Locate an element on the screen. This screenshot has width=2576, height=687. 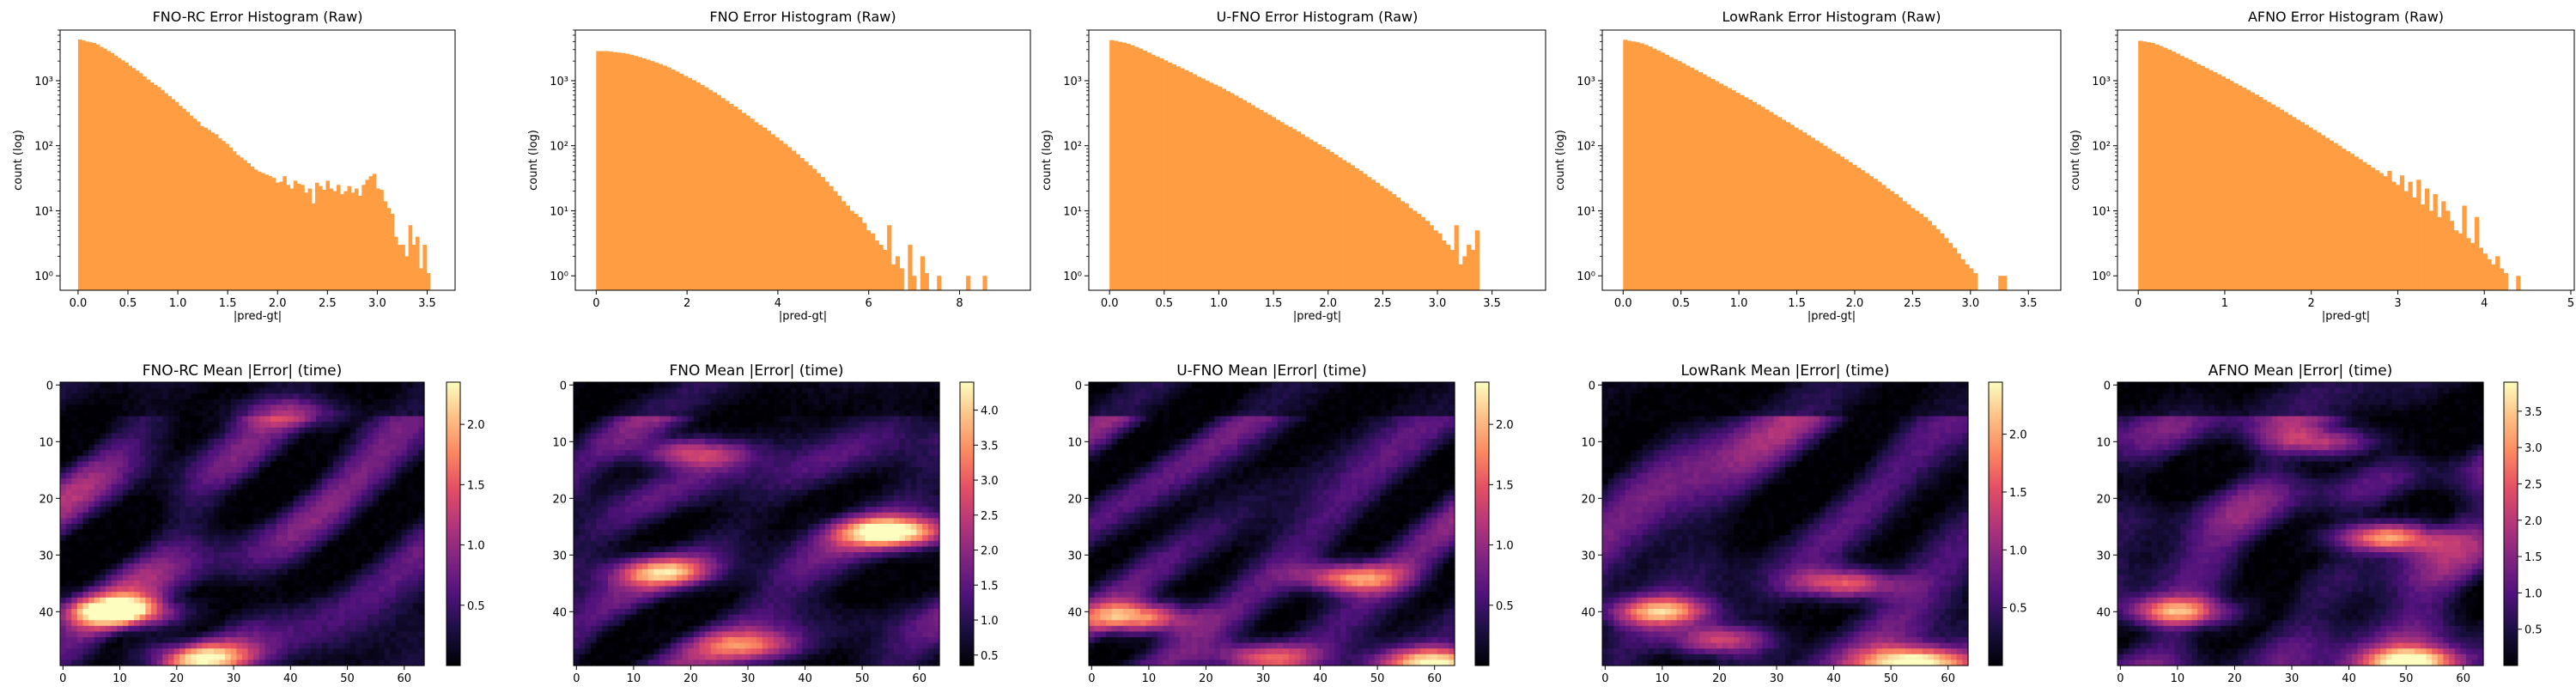
x-tick-label: 2.0 is located at coordinates (1855, 303).